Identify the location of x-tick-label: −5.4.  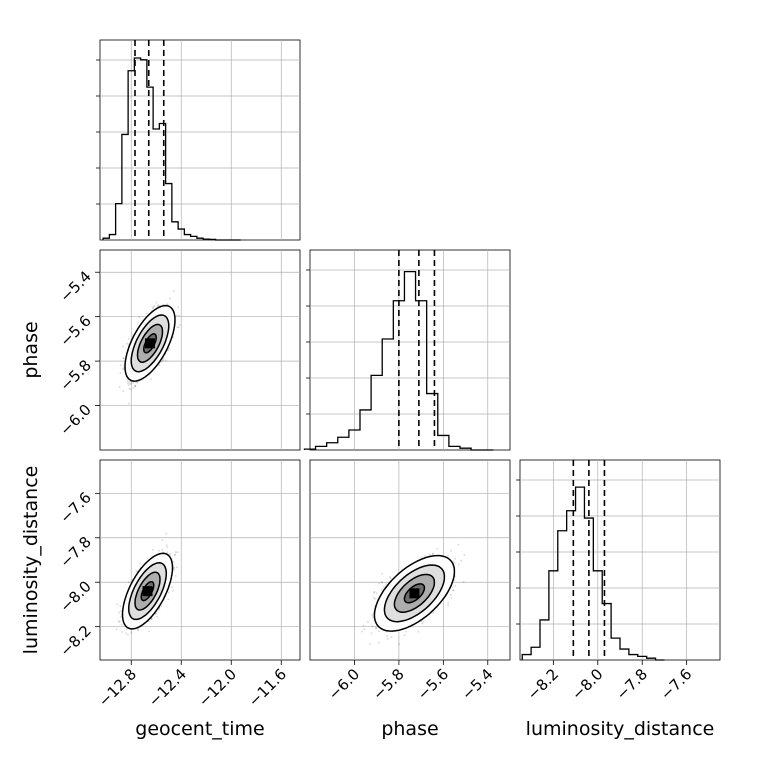
(477, 684).